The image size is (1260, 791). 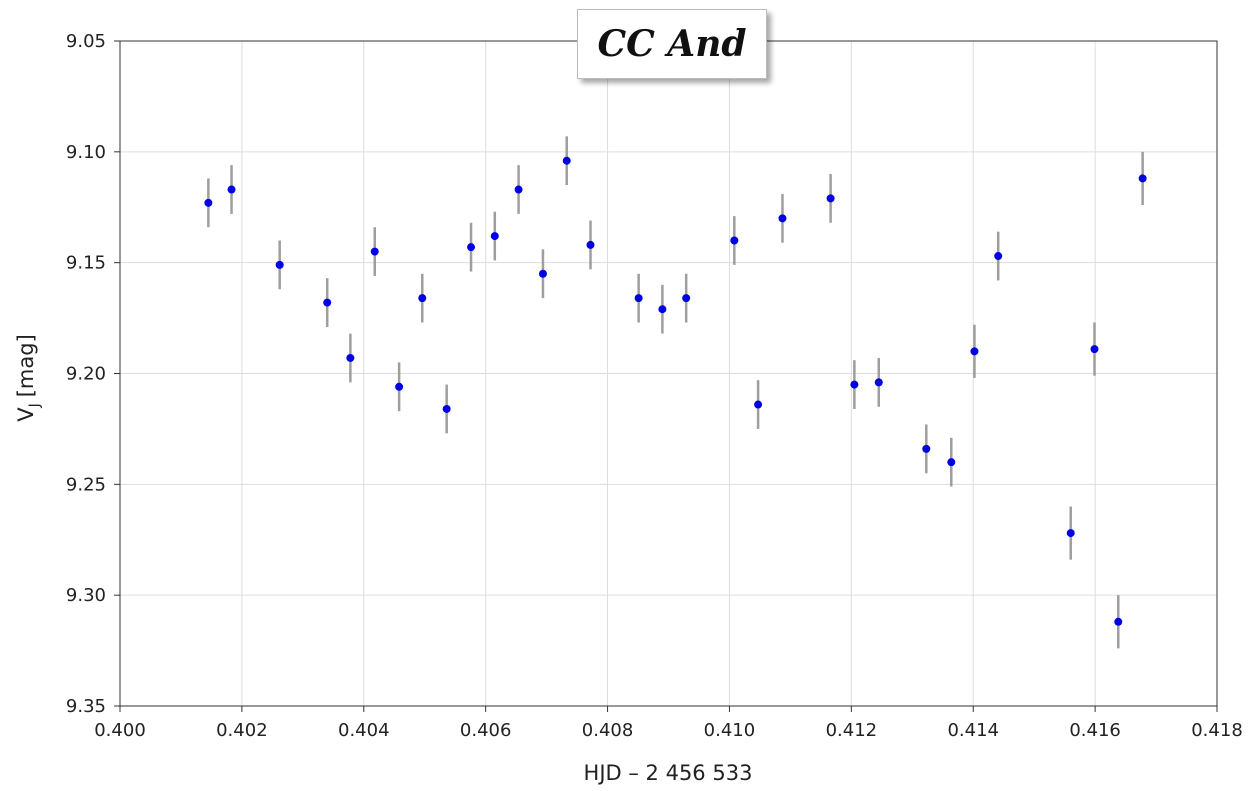 I want to click on y-tick-label: 9.05, so click(x=86, y=41).